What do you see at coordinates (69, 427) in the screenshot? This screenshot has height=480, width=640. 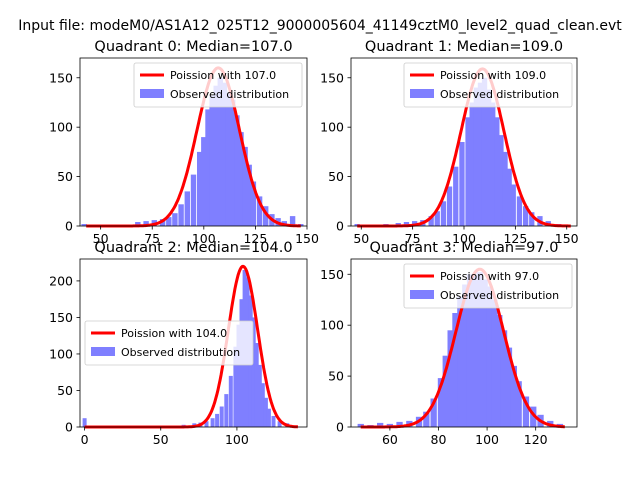 I see `quadrant-2-ytick-label: 0` at bounding box center [69, 427].